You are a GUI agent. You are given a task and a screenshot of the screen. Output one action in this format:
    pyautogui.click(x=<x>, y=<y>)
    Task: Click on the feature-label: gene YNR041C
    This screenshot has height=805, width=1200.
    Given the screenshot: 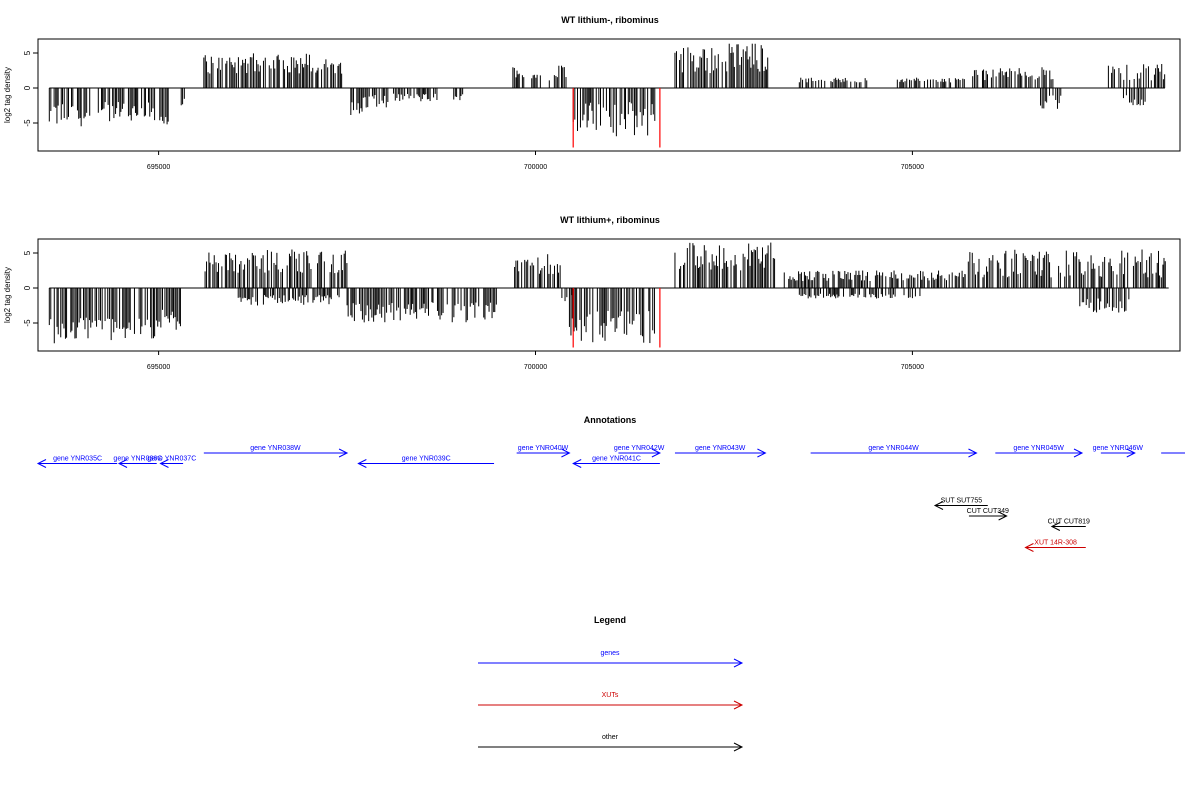 What is the action you would take?
    pyautogui.click(x=616, y=459)
    